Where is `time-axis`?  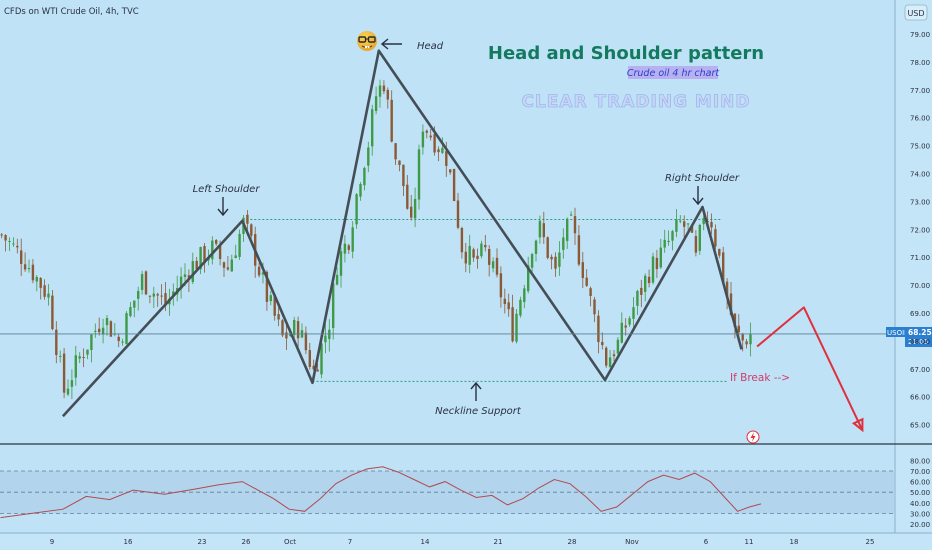 time-axis is located at coordinates (466, 541).